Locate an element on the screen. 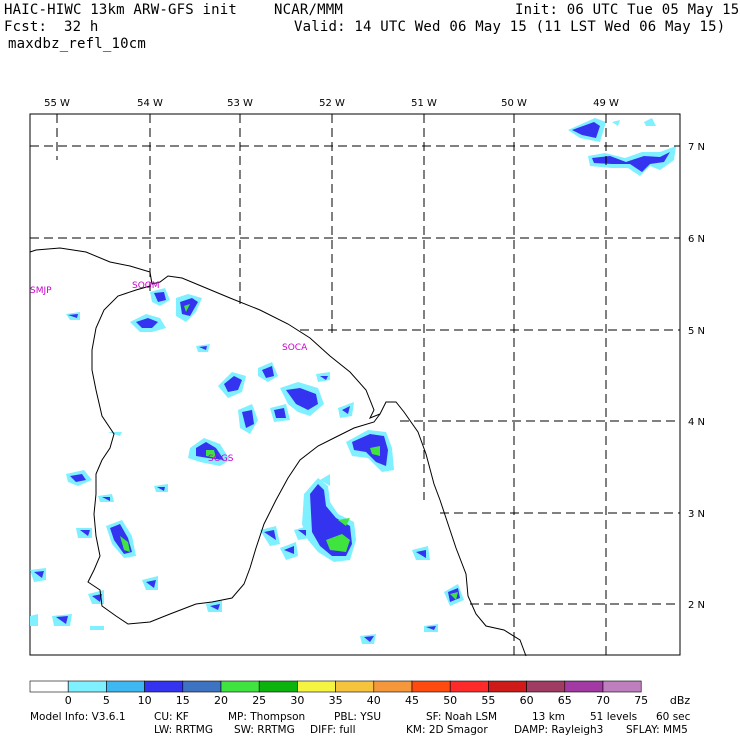 The image size is (740, 740). lon-label: 55 W is located at coordinates (57, 103).